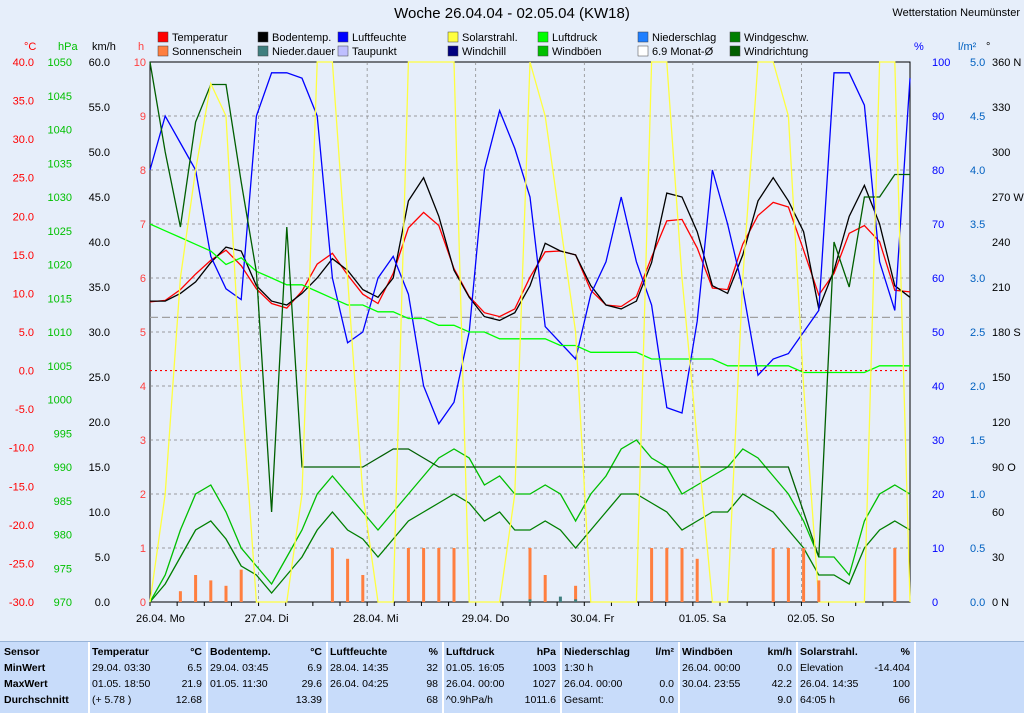  Describe the element at coordinates (432, 700) in the screenshot. I see `stats-cell-value: 68` at that location.